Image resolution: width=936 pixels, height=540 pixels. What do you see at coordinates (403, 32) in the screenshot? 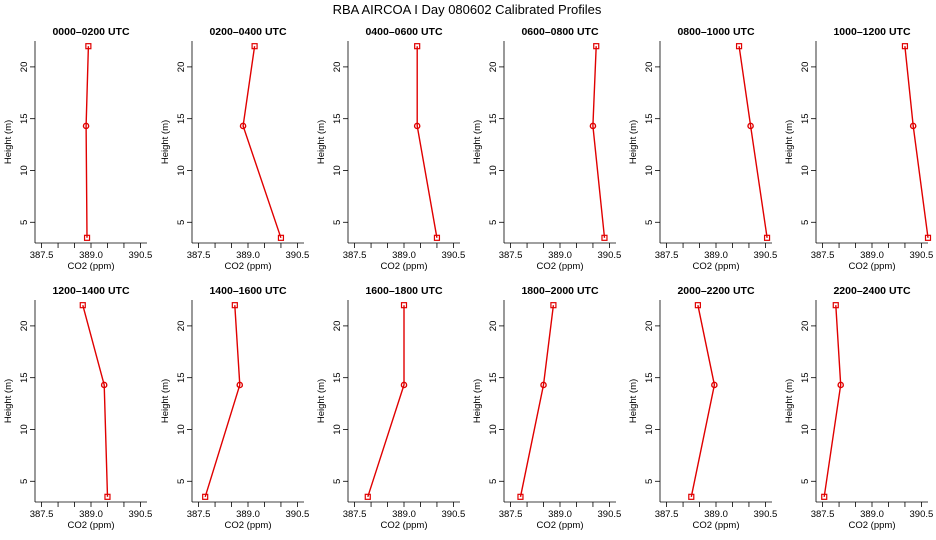
I see `panel-title: 0400–0600 UTC` at bounding box center [403, 32].